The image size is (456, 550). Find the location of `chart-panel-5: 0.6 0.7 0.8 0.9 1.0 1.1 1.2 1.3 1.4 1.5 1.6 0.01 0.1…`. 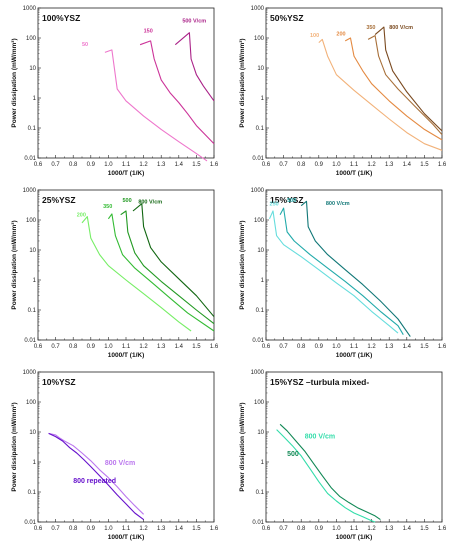

chart-panel-5: 0.6 0.7 0.8 0.9 1.0 1.1 1.2 1.3 1.4 1.5 1.6 0.01 0.1… is located at coordinates (115, 455).